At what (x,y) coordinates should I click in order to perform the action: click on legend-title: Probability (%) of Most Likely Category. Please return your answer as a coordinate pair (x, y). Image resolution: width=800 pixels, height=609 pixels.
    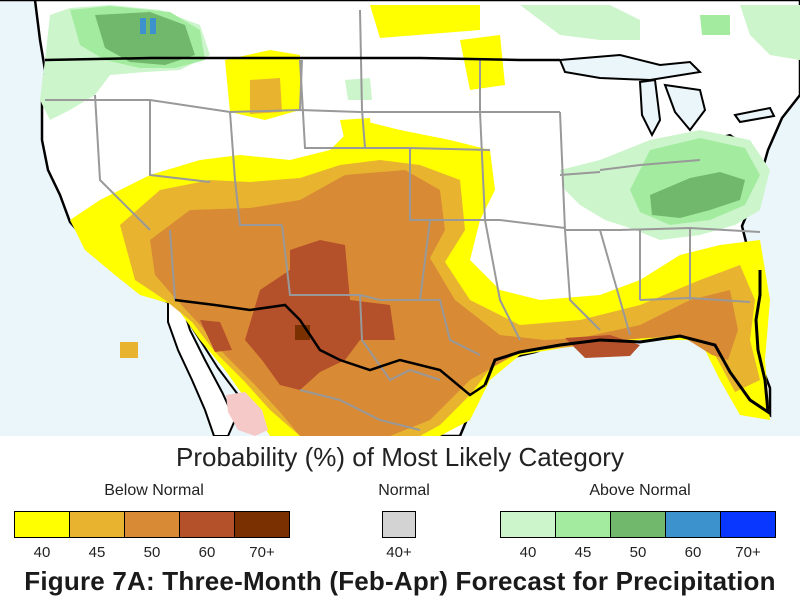
    Looking at the image, I should click on (400, 457).